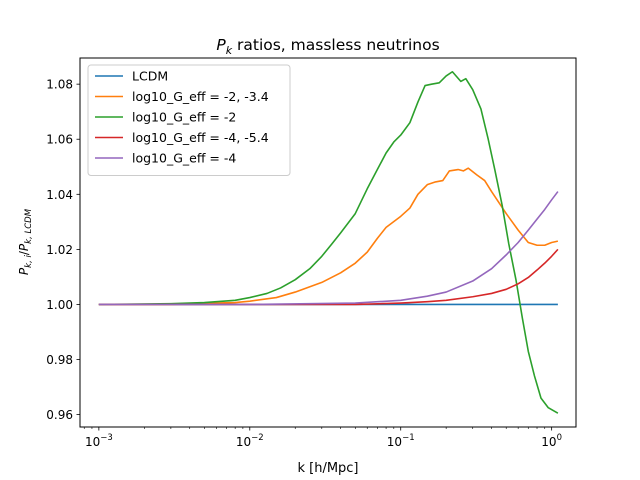 The width and height of the screenshot is (640, 480). Describe the element at coordinates (59, 250) in the screenshot. I see `y-tick-label-3: 1.02` at that location.